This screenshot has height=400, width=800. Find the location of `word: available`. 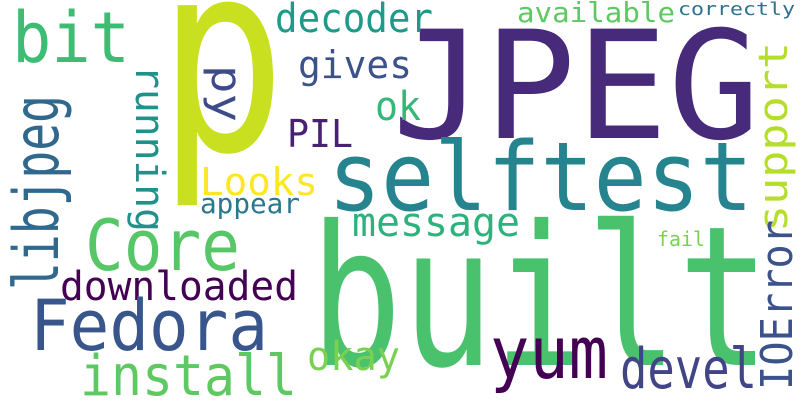

word: available is located at coordinates (596, 14).